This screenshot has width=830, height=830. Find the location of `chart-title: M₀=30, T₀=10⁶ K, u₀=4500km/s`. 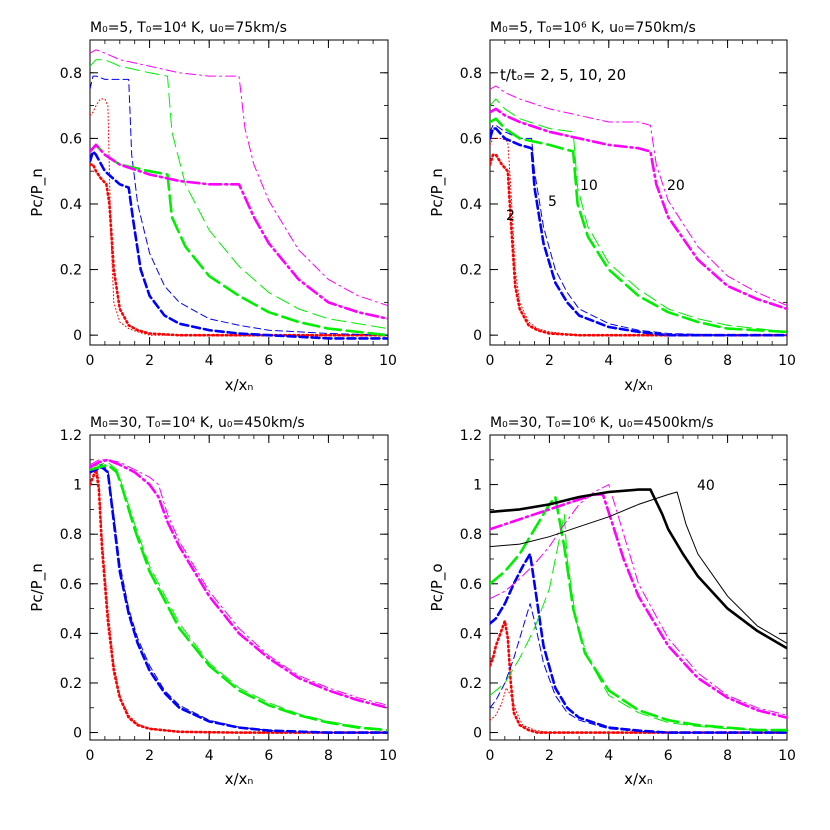

chart-title: M₀=30, T₀=10⁶ K, u₀=4500km/s is located at coordinates (602, 423).